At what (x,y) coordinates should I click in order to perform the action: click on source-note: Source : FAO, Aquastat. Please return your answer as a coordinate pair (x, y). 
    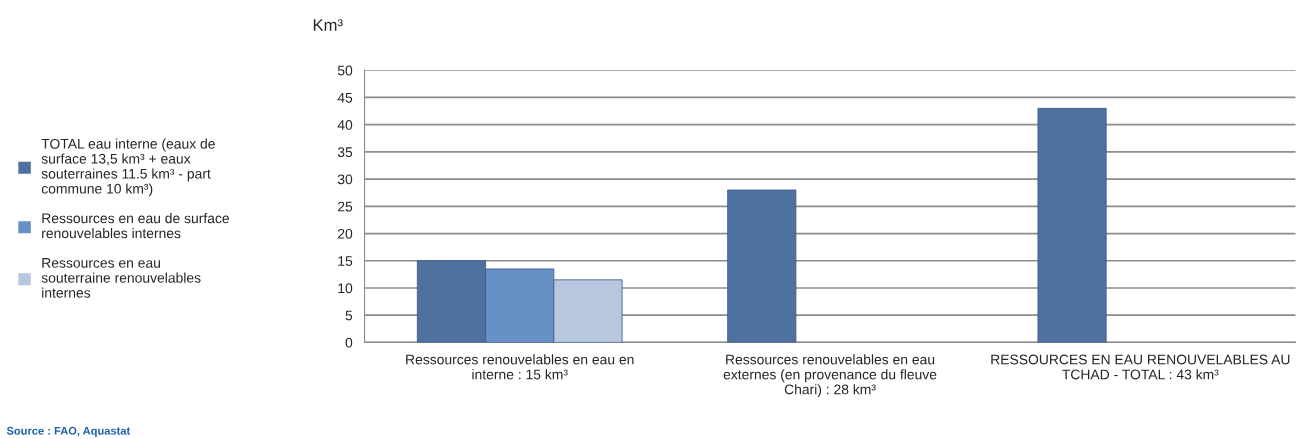
    Looking at the image, I should click on (68, 431).